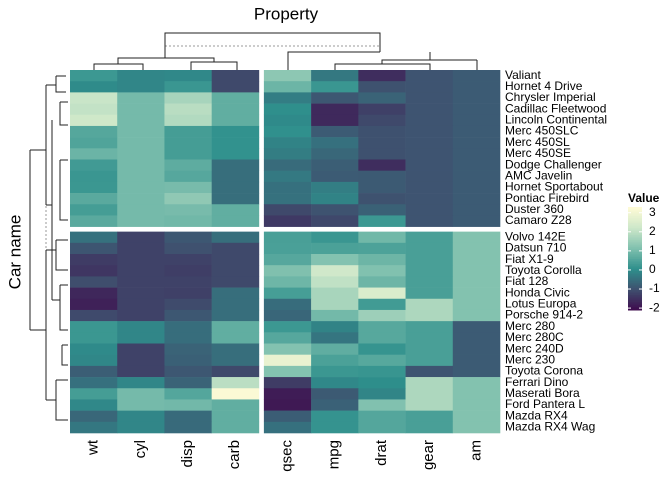  Describe the element at coordinates (537, 142) in the screenshot. I see `row-label: Merc 450SL` at that location.